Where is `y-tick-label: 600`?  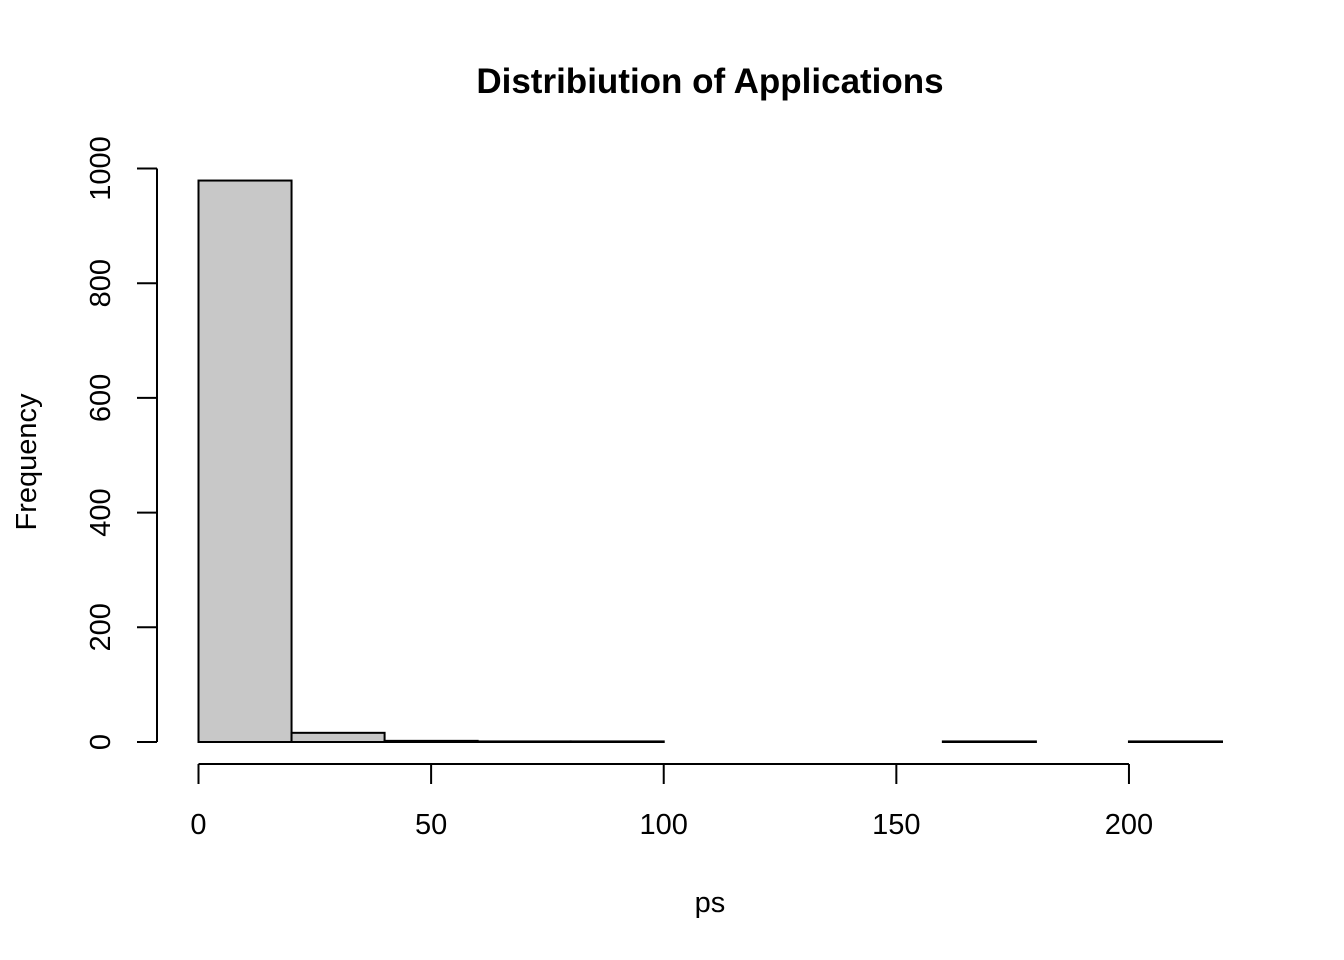 y-tick-label: 600 is located at coordinates (101, 398).